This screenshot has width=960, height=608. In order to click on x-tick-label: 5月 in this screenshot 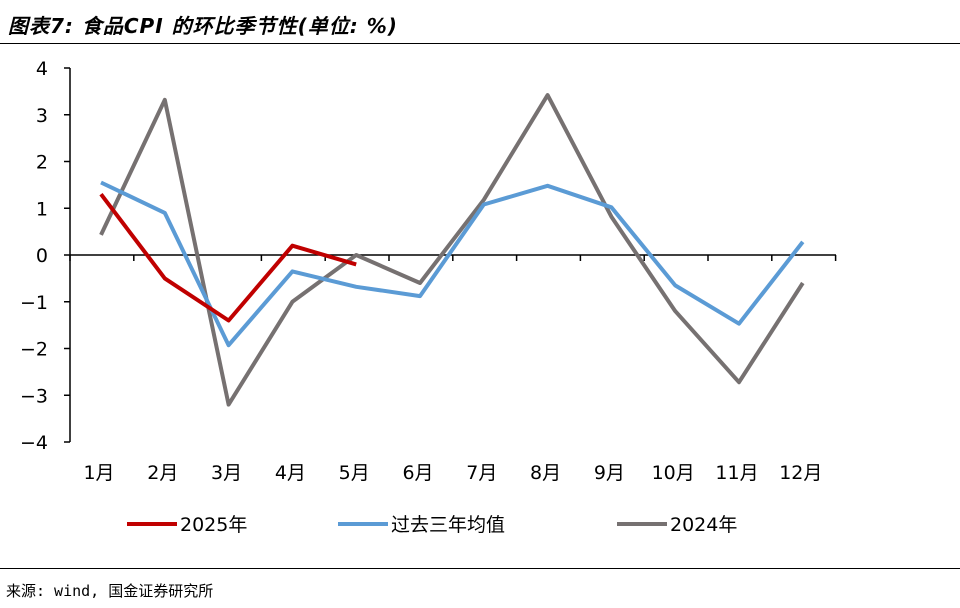, I will do `click(354, 473)`.